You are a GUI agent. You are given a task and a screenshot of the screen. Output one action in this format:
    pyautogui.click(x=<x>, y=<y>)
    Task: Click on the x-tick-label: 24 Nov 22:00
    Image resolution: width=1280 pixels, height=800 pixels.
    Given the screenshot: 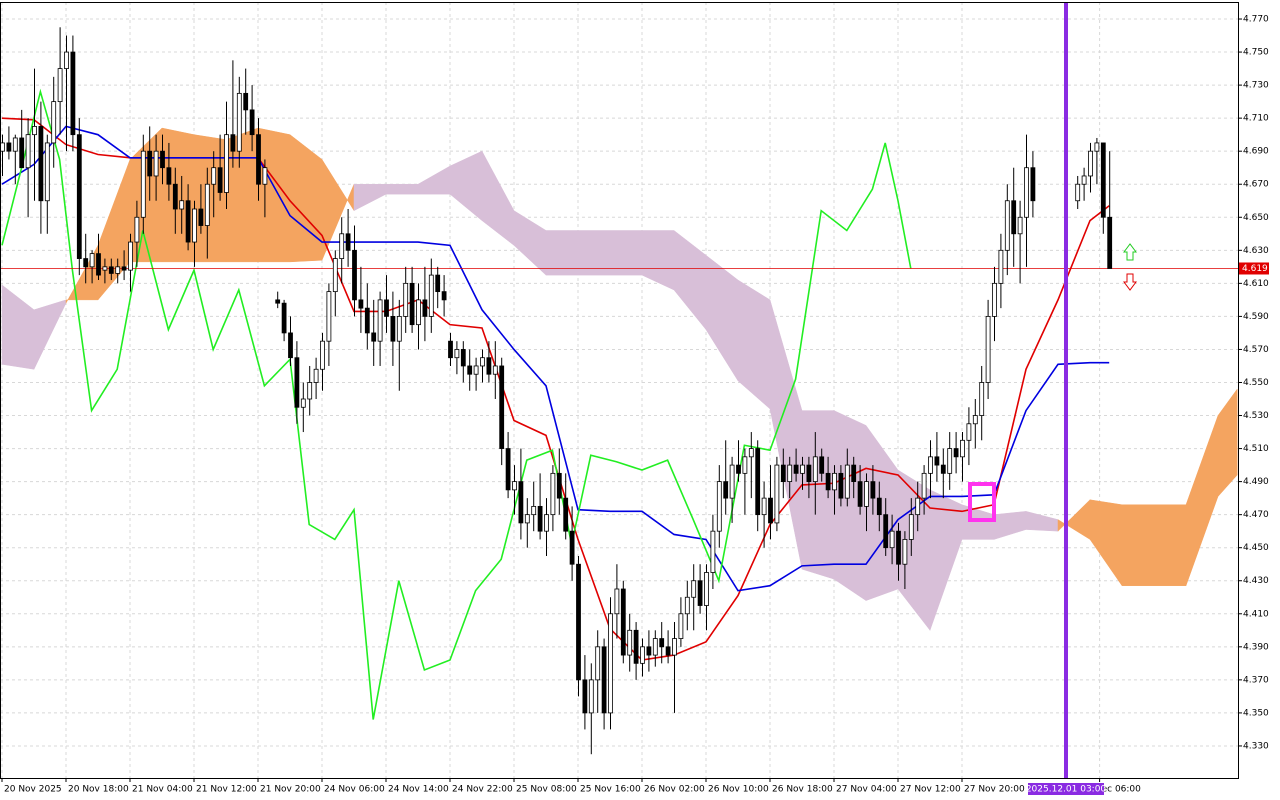 What is the action you would take?
    pyautogui.click(x=482, y=790)
    